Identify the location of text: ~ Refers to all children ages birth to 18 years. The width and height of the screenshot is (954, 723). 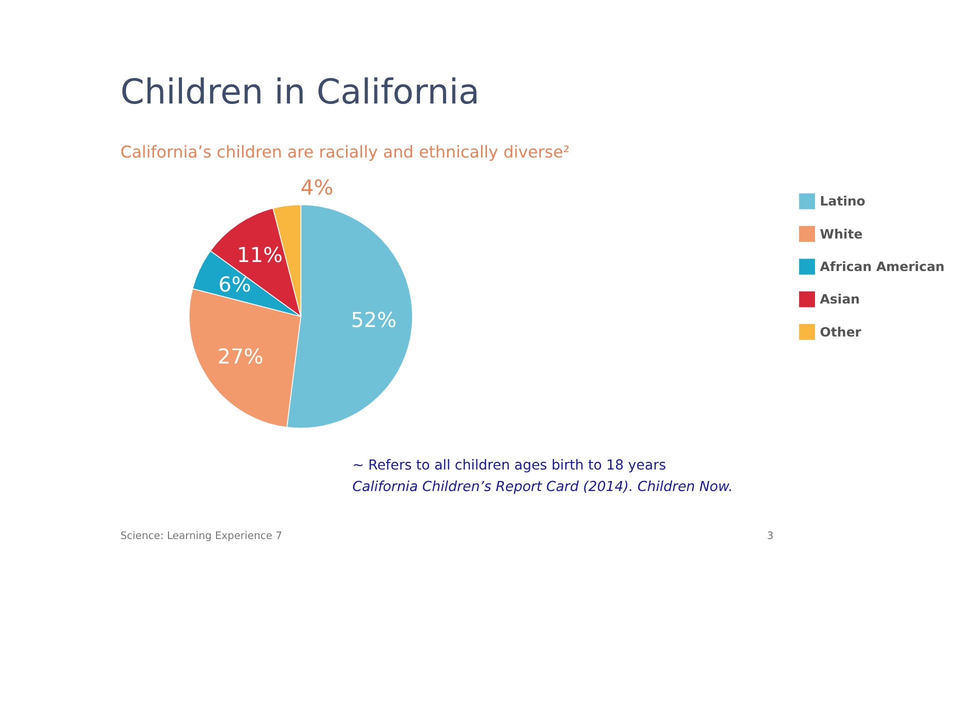
(509, 465).